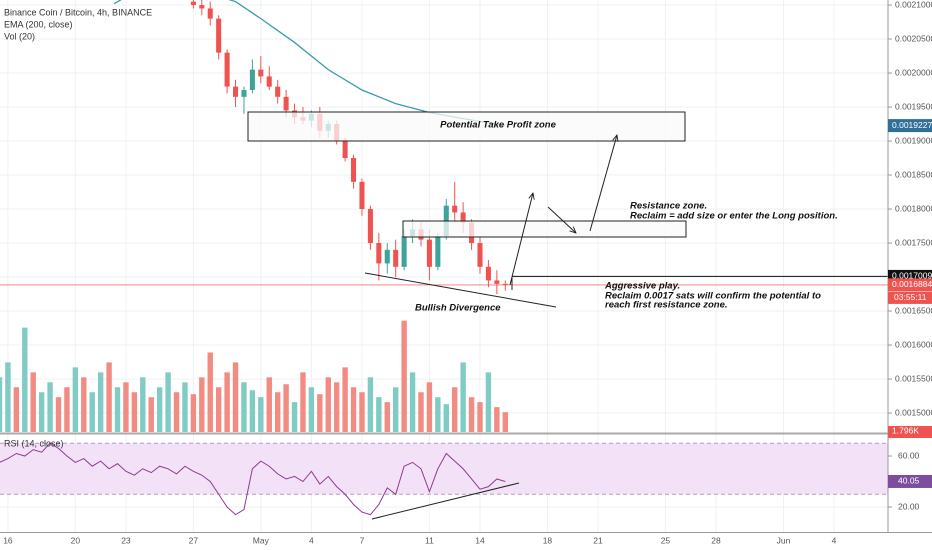  I want to click on volume-label: 1.796K, so click(905, 430).